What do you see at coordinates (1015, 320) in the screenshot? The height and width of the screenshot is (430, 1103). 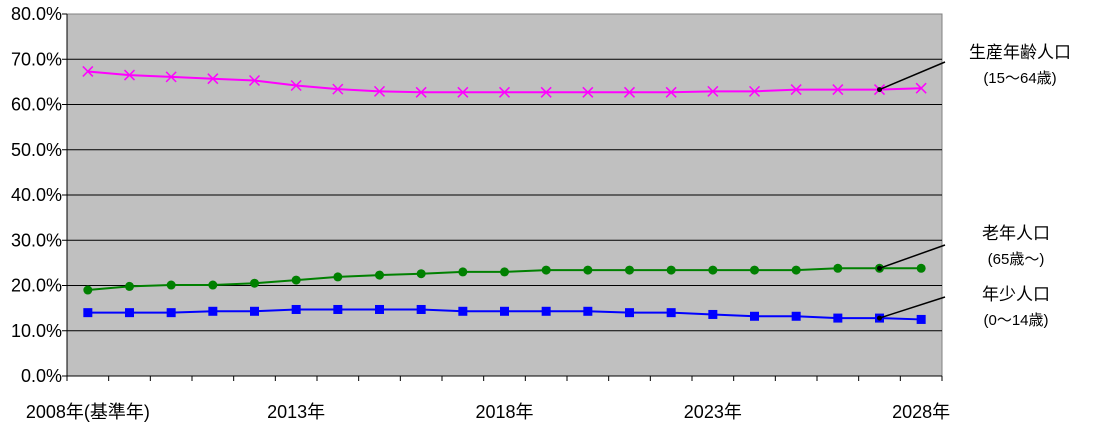 I see `legend-age-range: (0～14歳)` at bounding box center [1015, 320].